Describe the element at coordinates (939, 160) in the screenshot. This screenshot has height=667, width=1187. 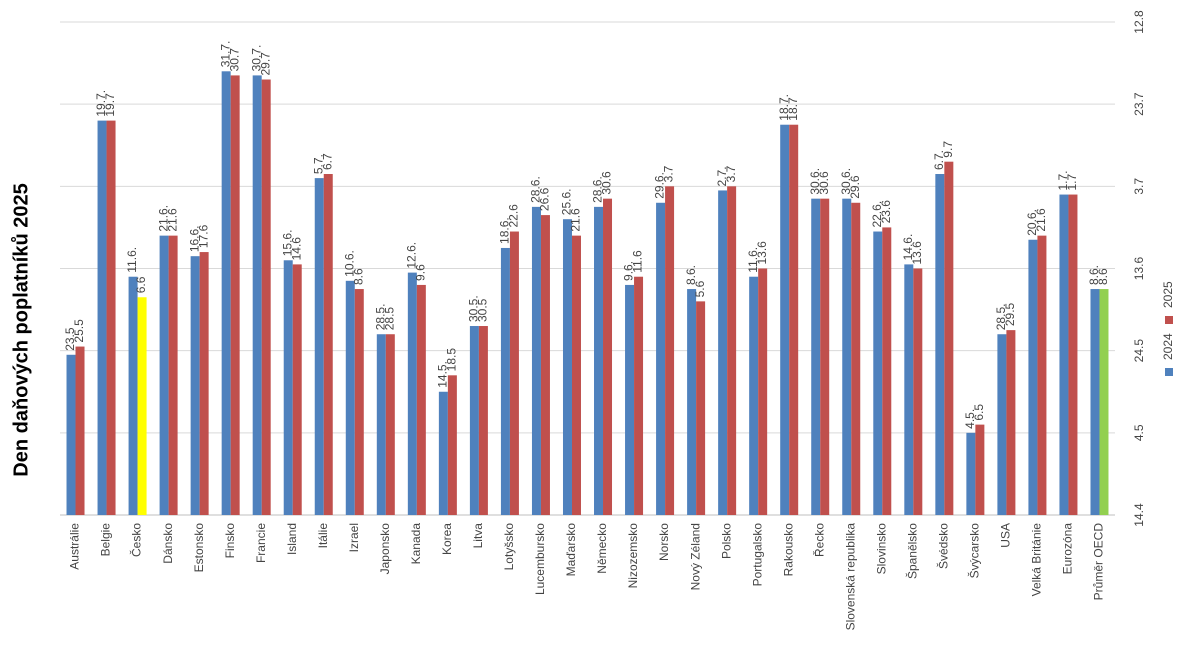
I see `value-label: 6.7.` at that location.